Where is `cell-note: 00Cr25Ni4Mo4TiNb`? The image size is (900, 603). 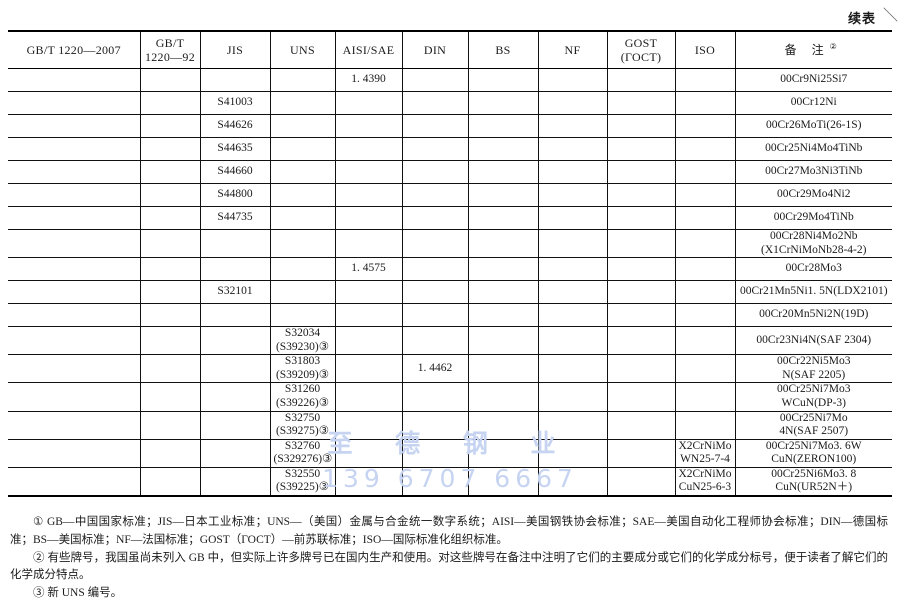 cell-note: 00Cr25Ni4Mo4TiNb is located at coordinates (813, 149).